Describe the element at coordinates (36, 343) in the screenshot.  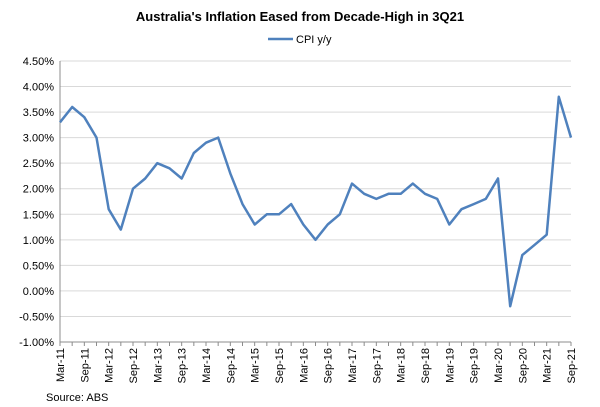
I see `y-tick-label: -1.00%` at that location.